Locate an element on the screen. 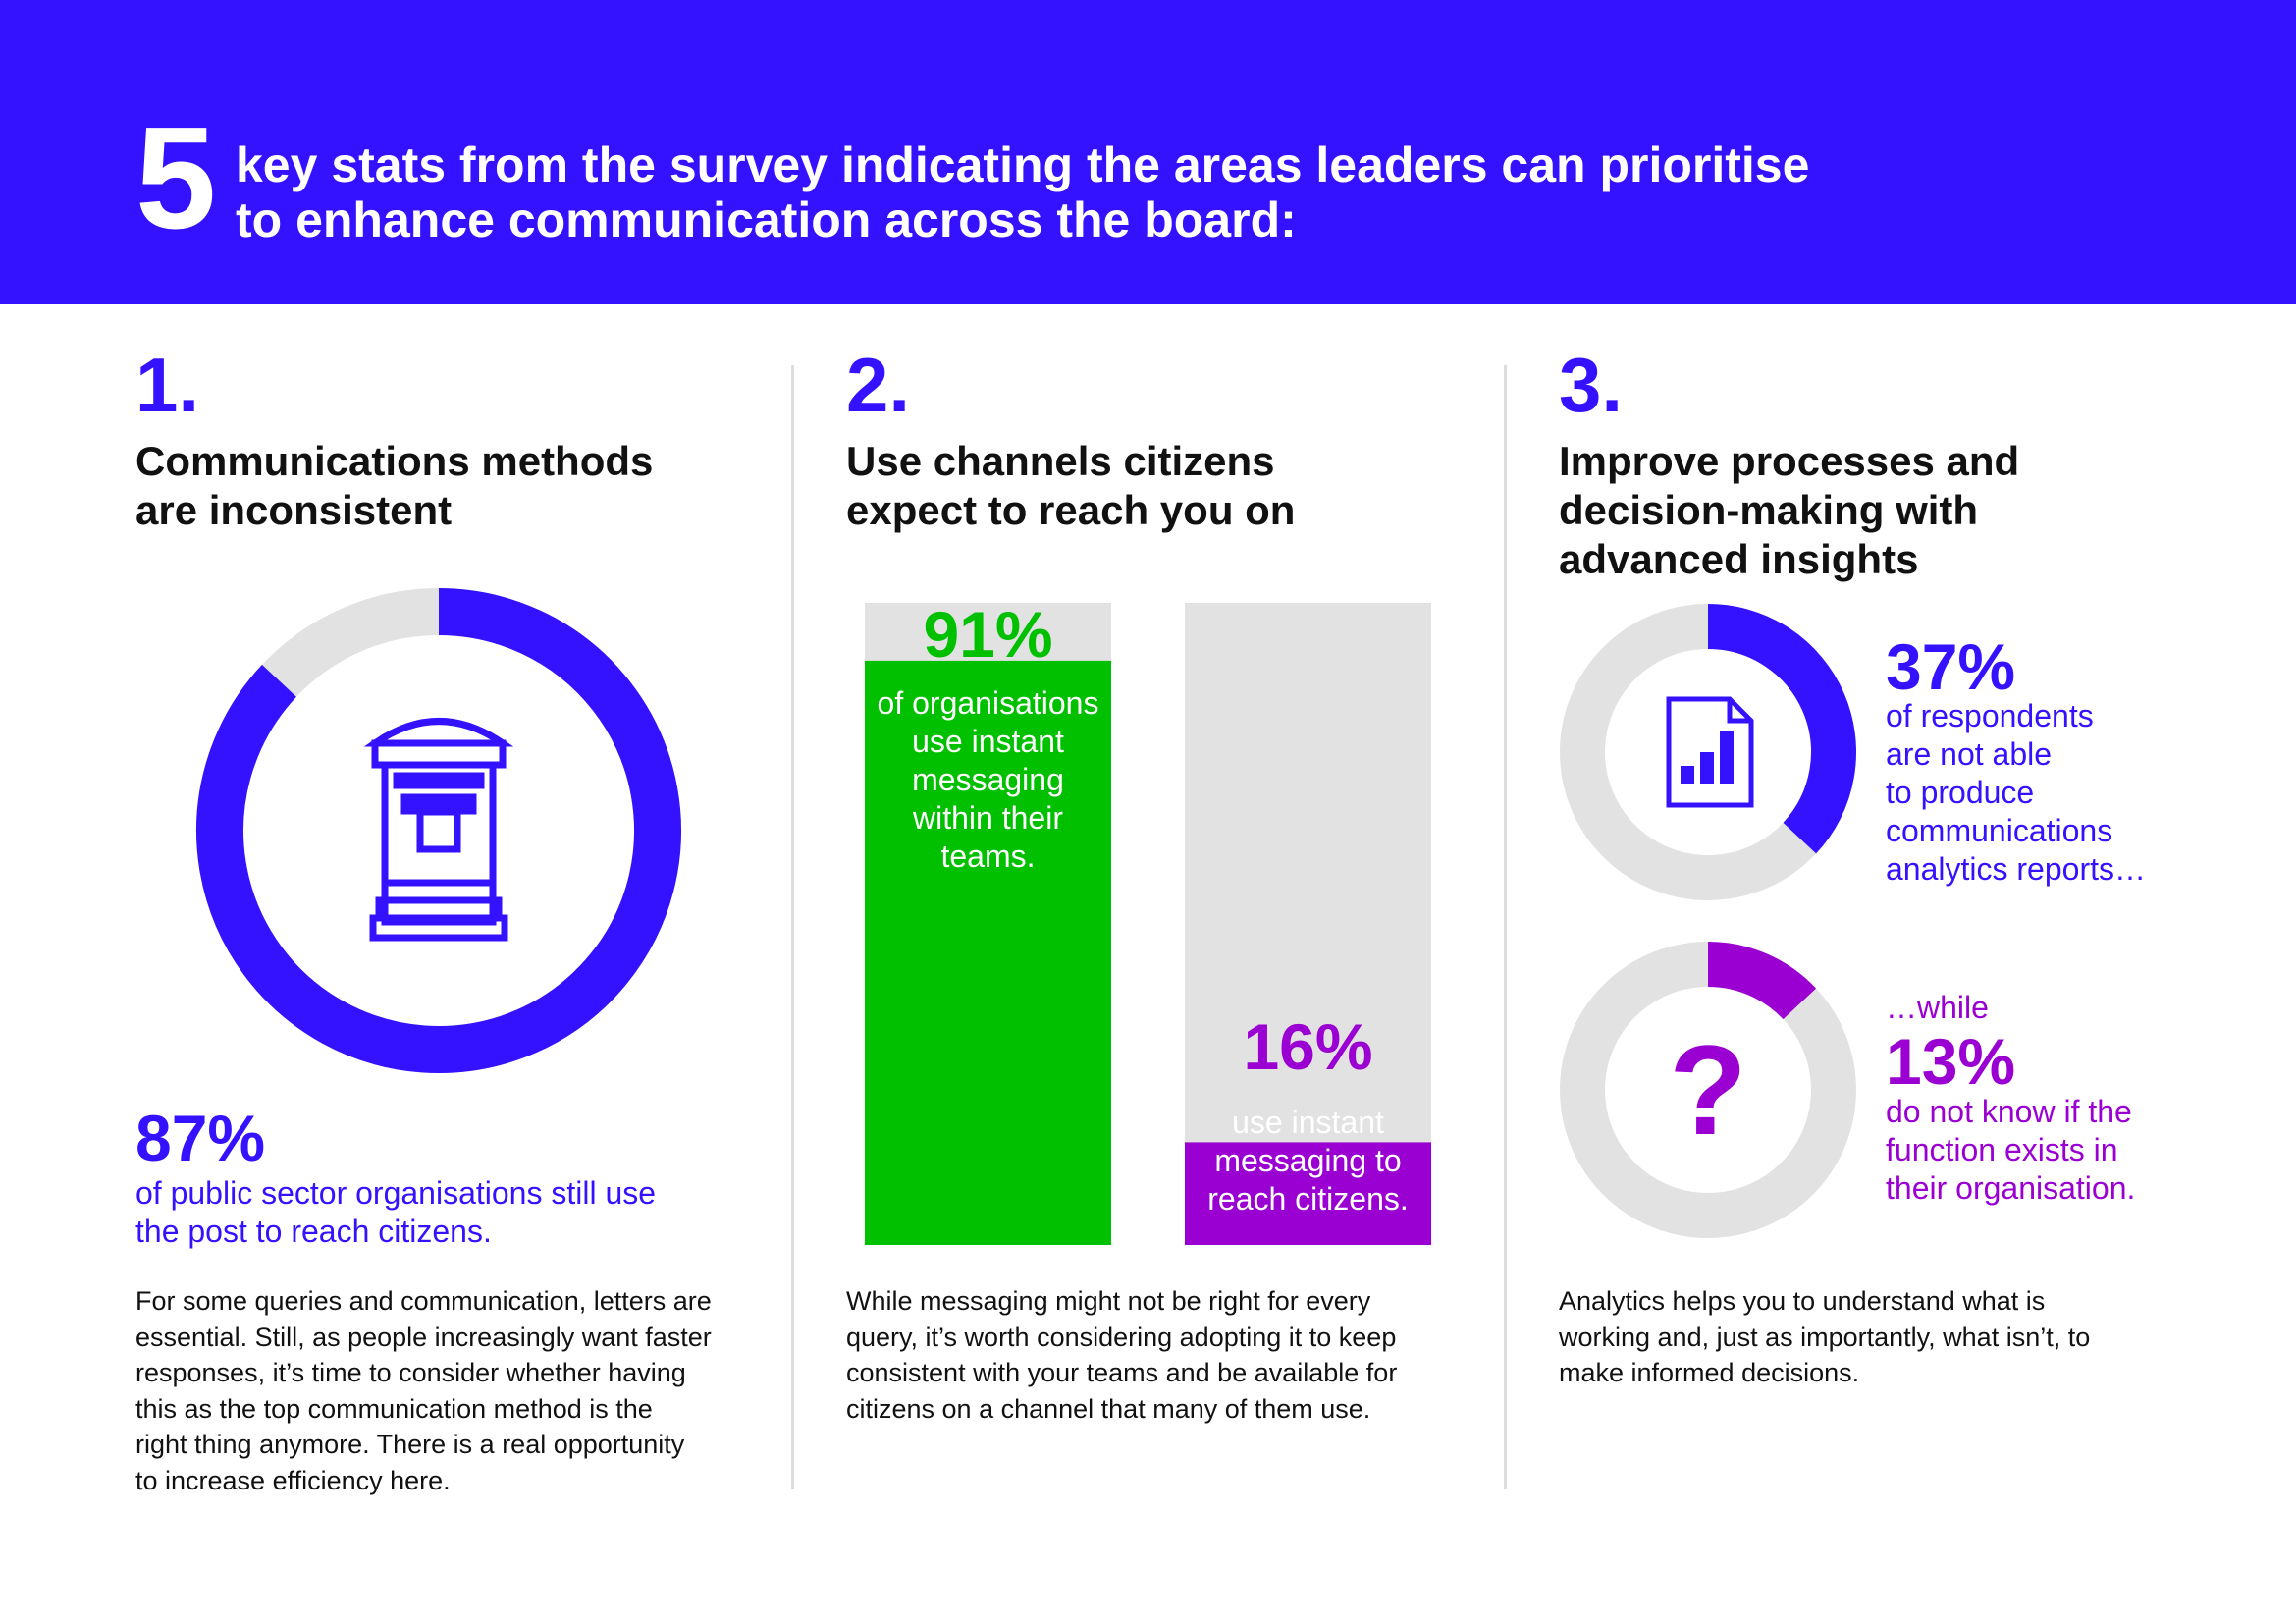 The width and height of the screenshot is (2296, 1624). bar-teams is located at coordinates (988, 952).